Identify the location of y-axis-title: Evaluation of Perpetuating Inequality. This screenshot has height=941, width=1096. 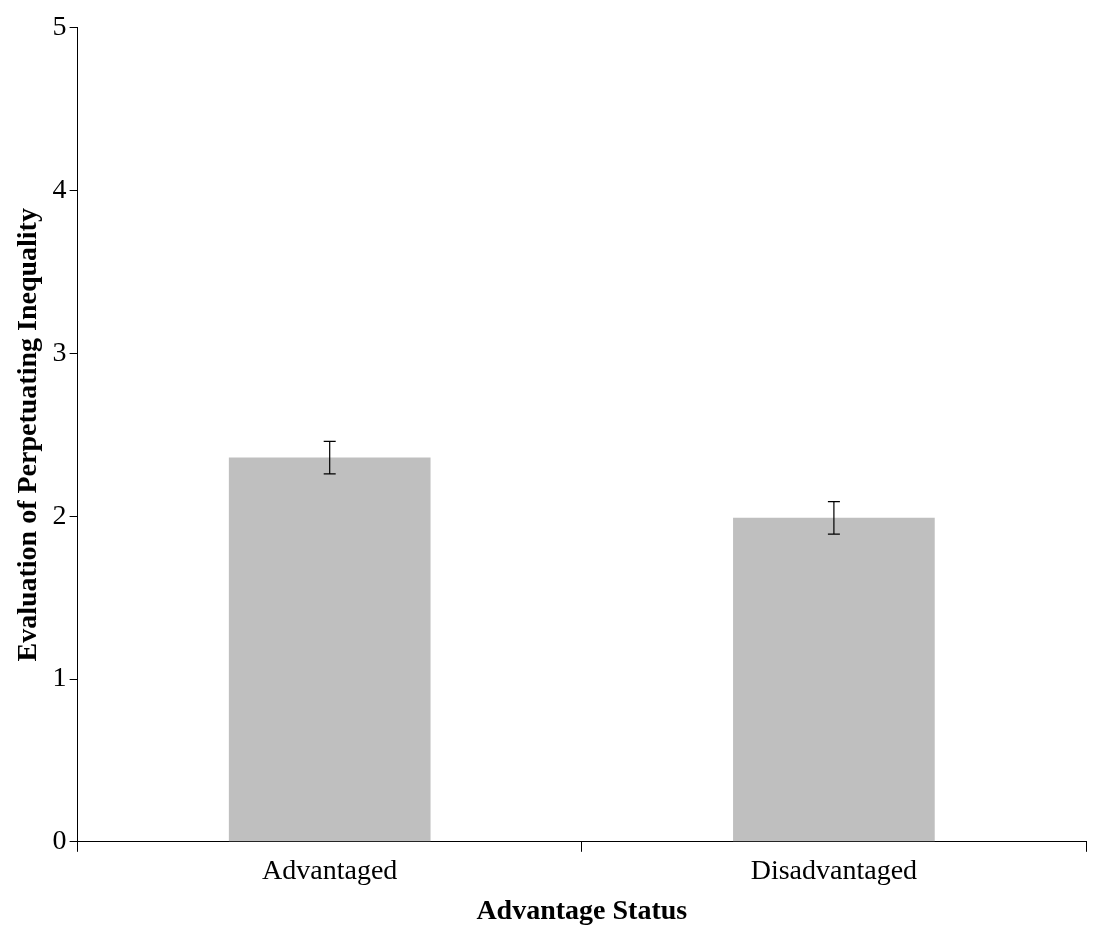
(27, 435).